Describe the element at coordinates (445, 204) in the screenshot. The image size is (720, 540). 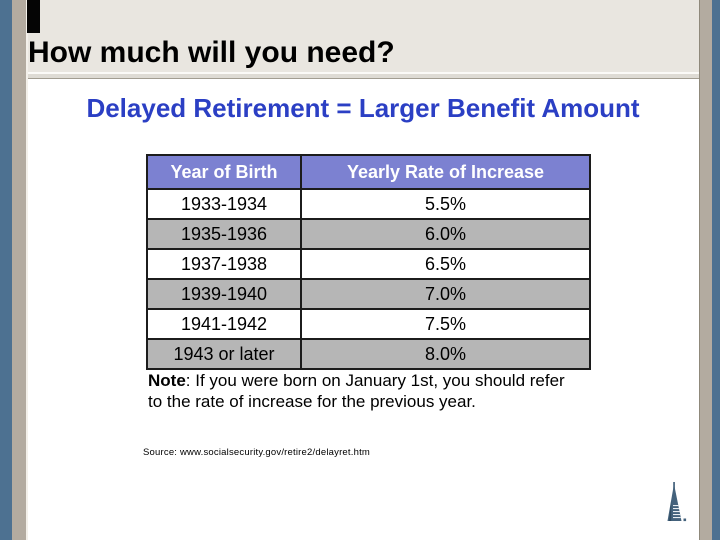
I see `cell-rate: 5.5%` at that location.